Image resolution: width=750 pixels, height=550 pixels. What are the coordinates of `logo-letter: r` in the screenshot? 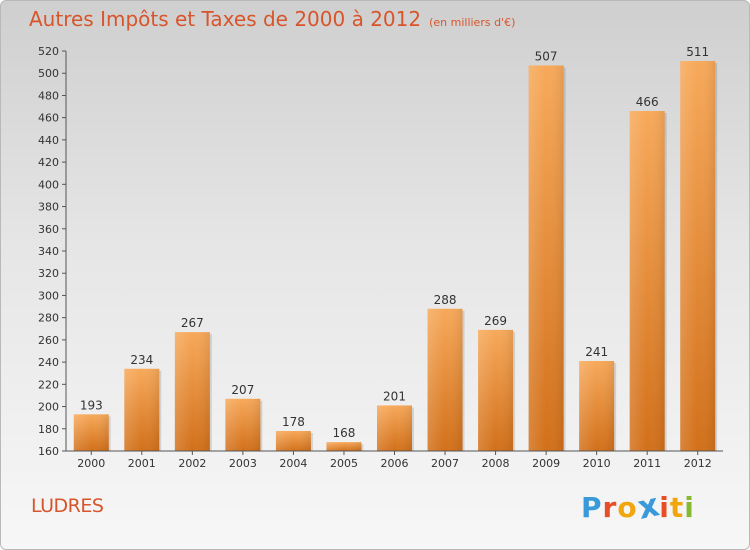 It's located at (610, 507).